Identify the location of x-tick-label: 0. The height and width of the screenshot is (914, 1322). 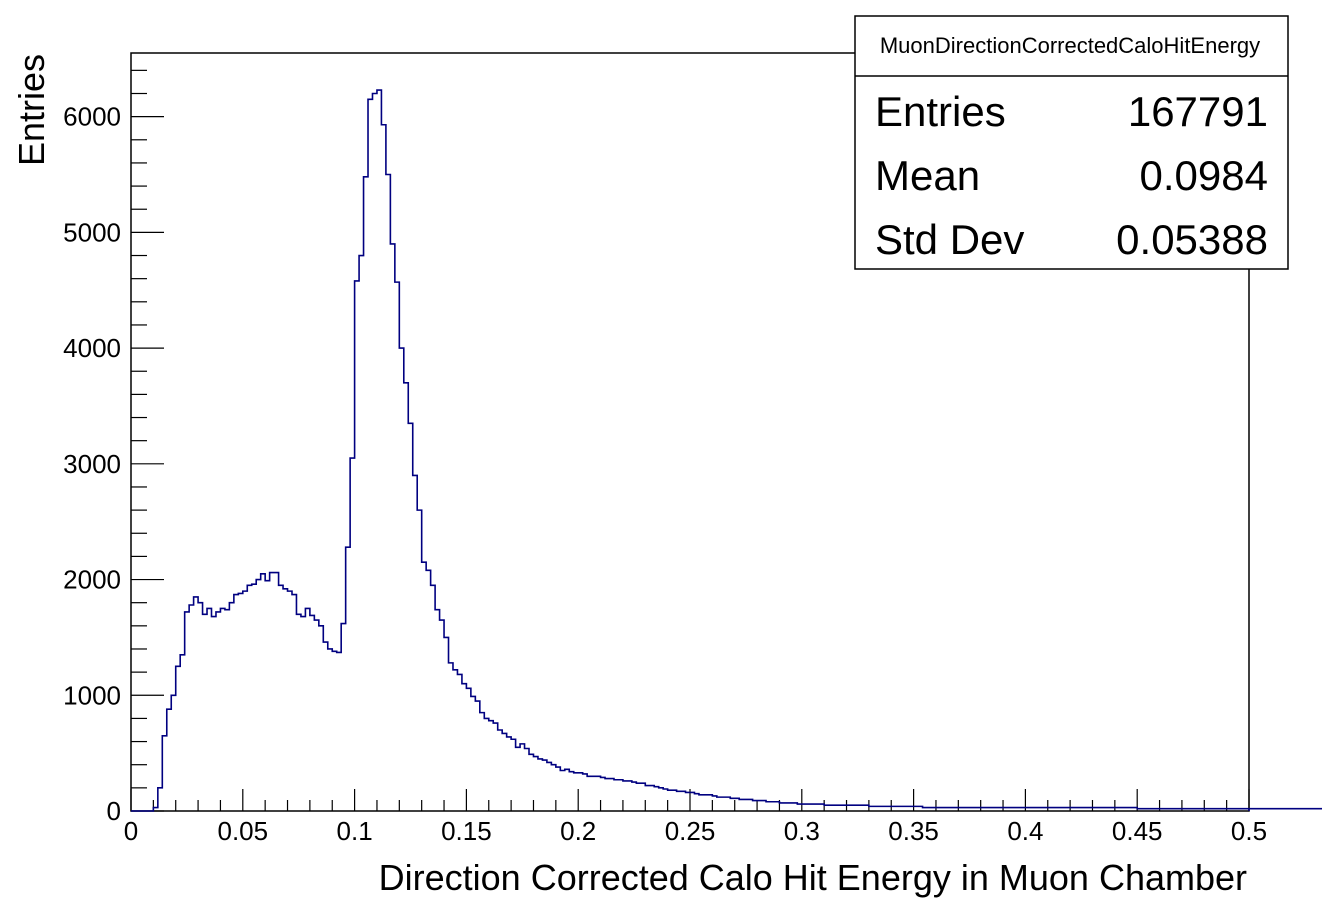
(131, 831).